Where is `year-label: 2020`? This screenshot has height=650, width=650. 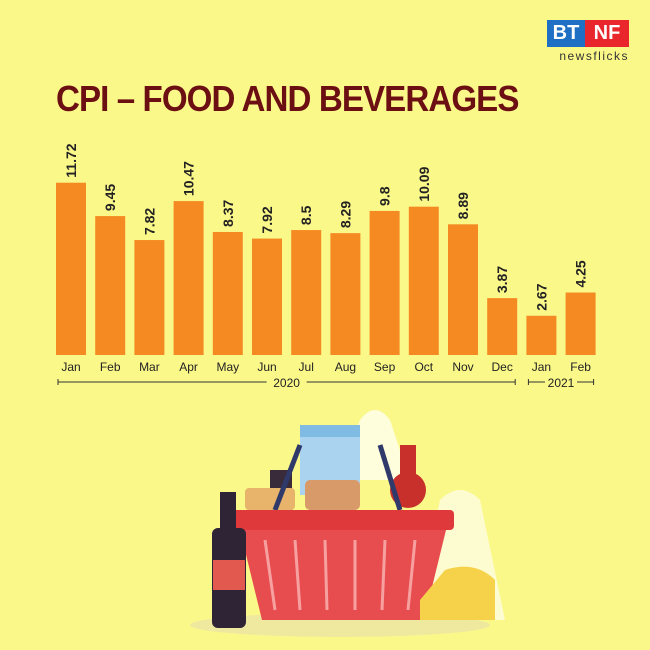 year-label: 2020 is located at coordinates (286, 383).